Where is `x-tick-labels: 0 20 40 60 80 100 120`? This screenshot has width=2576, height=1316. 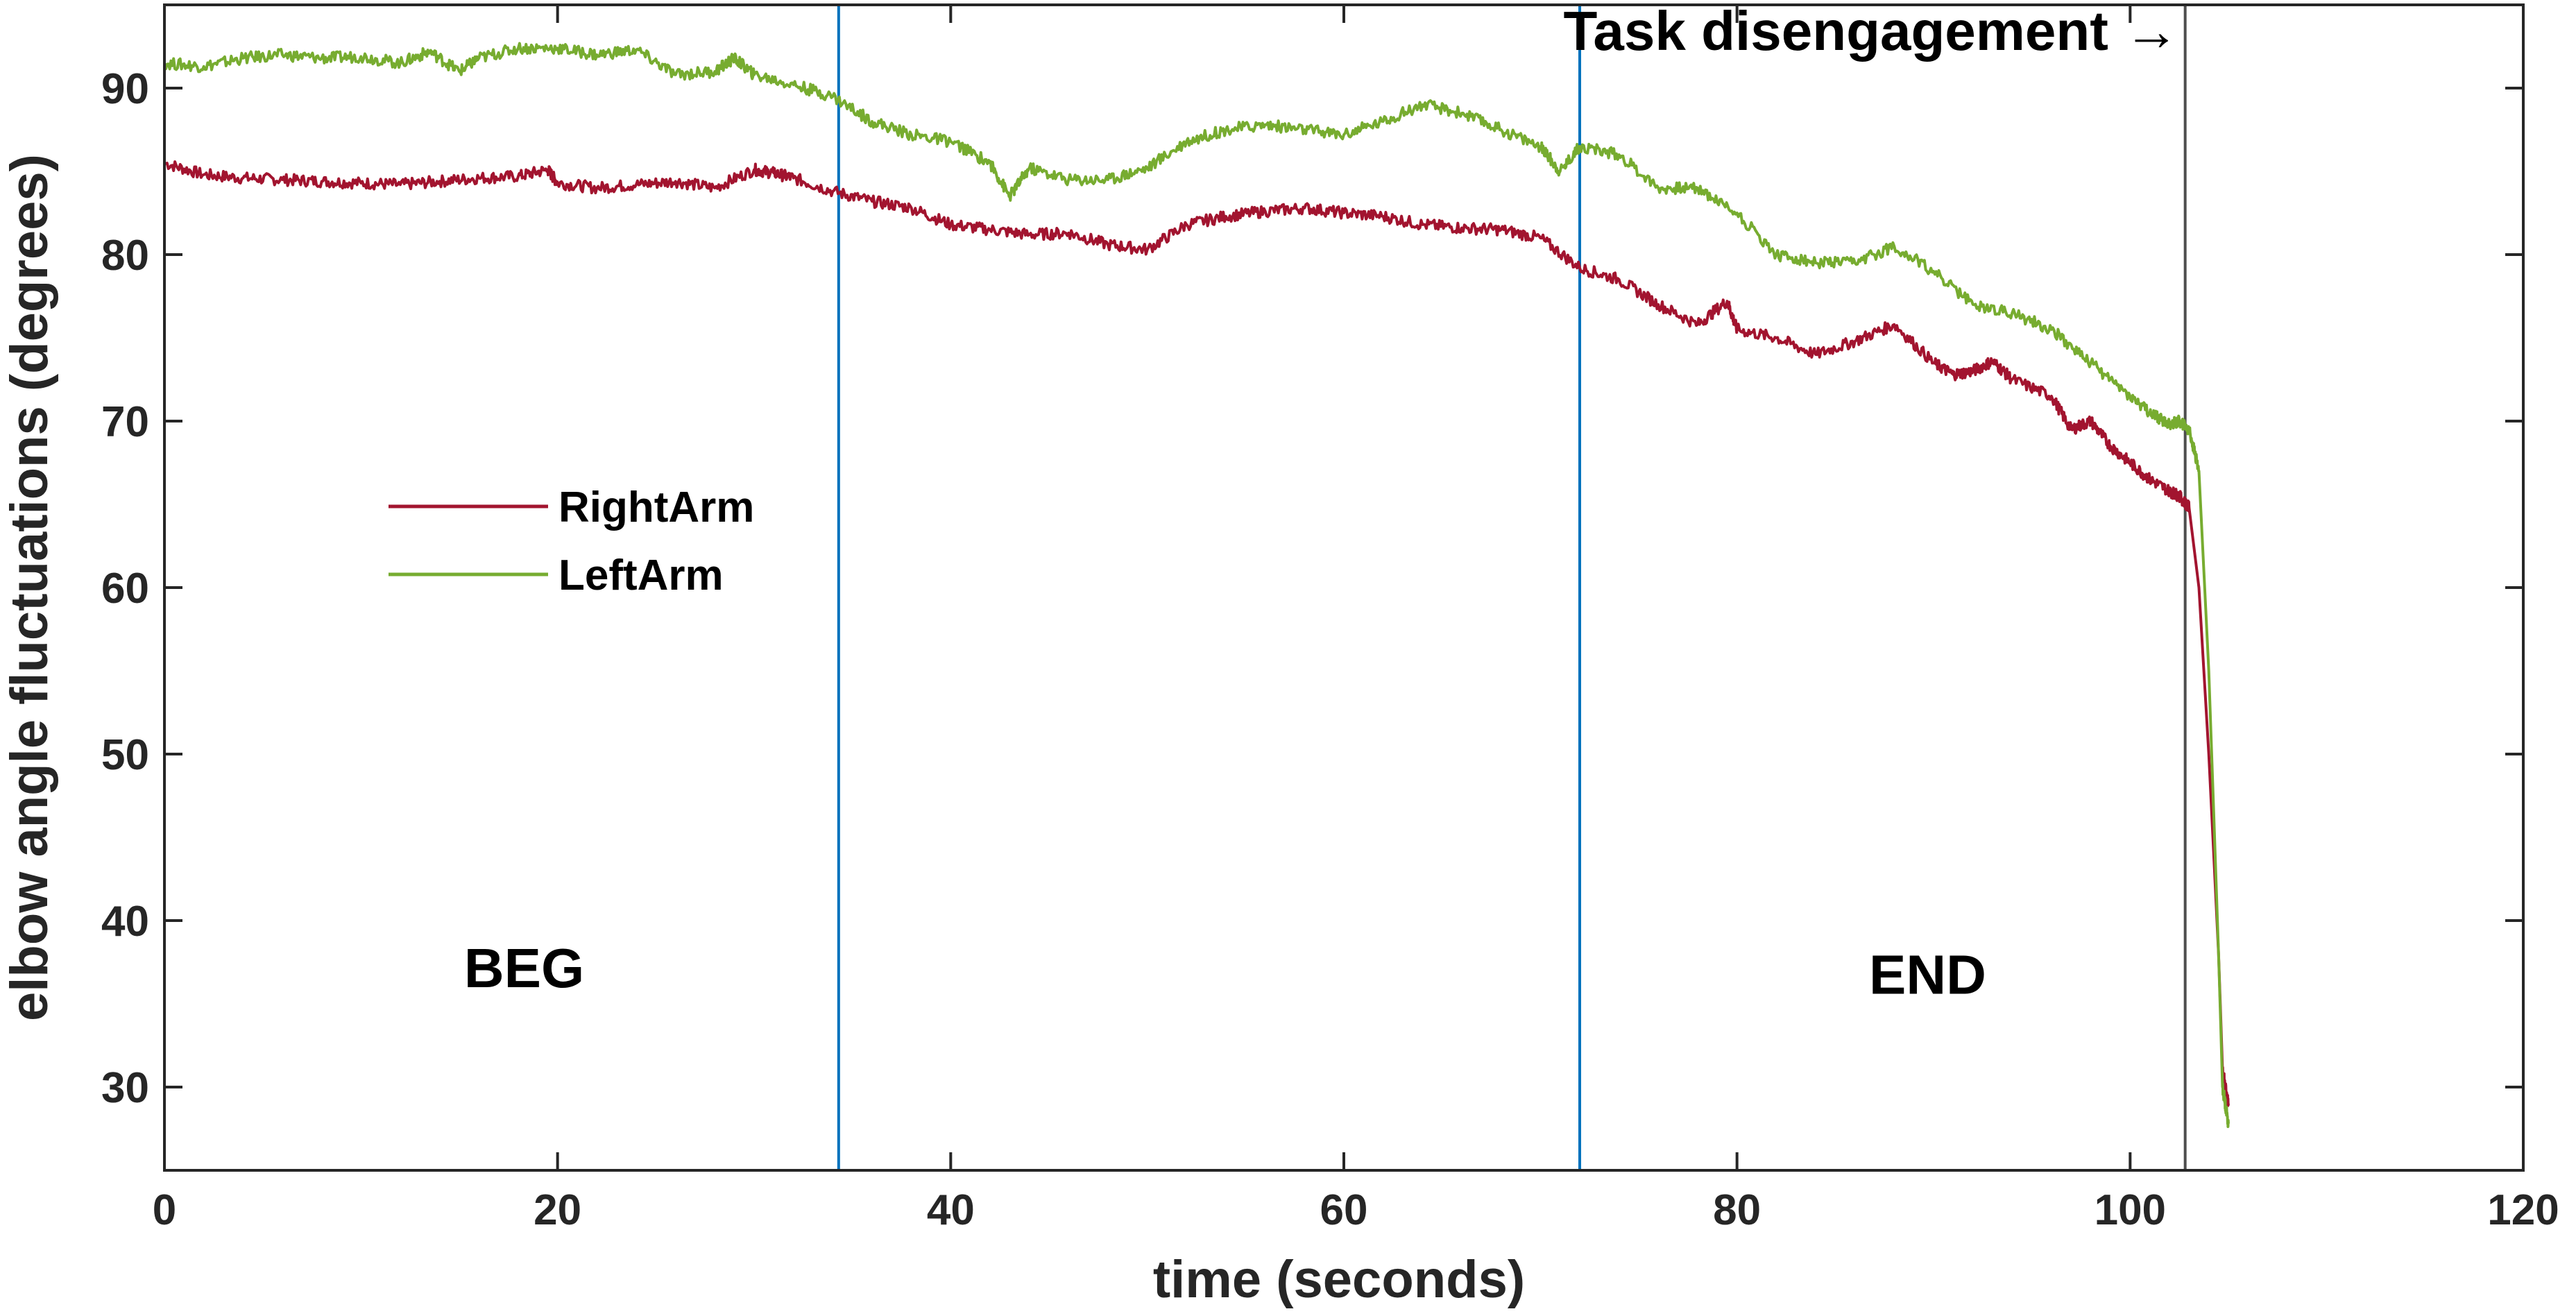
x-tick-labels: 0 20 40 60 80 100 120 is located at coordinates (1356, 1210).